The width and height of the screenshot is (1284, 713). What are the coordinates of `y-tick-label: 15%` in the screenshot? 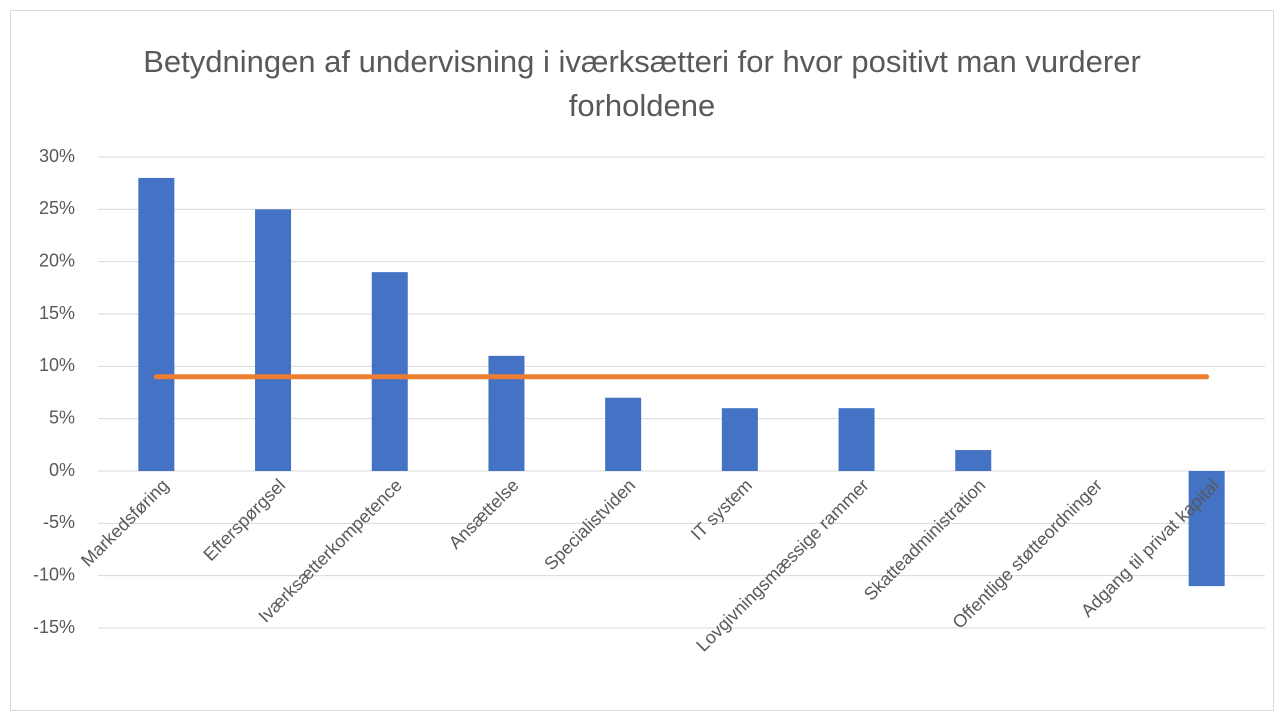 It's located at (57, 313).